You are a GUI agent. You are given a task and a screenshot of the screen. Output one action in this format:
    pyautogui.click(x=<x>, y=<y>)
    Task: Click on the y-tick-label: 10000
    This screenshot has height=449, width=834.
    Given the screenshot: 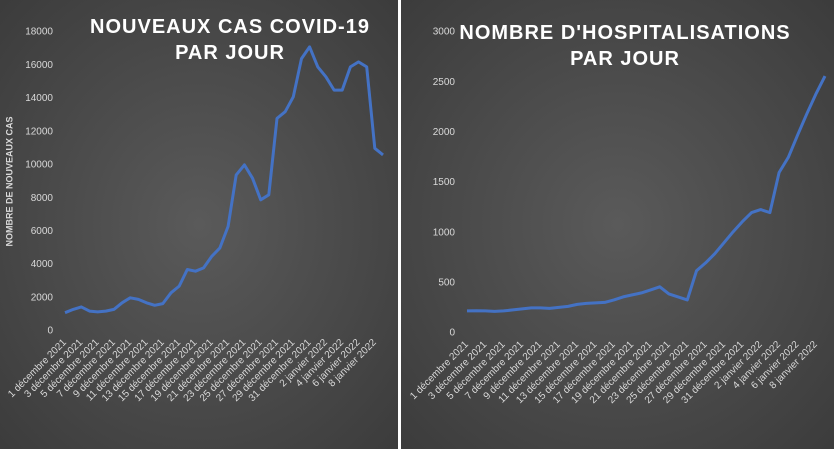 What is the action you would take?
    pyautogui.click(x=39, y=165)
    